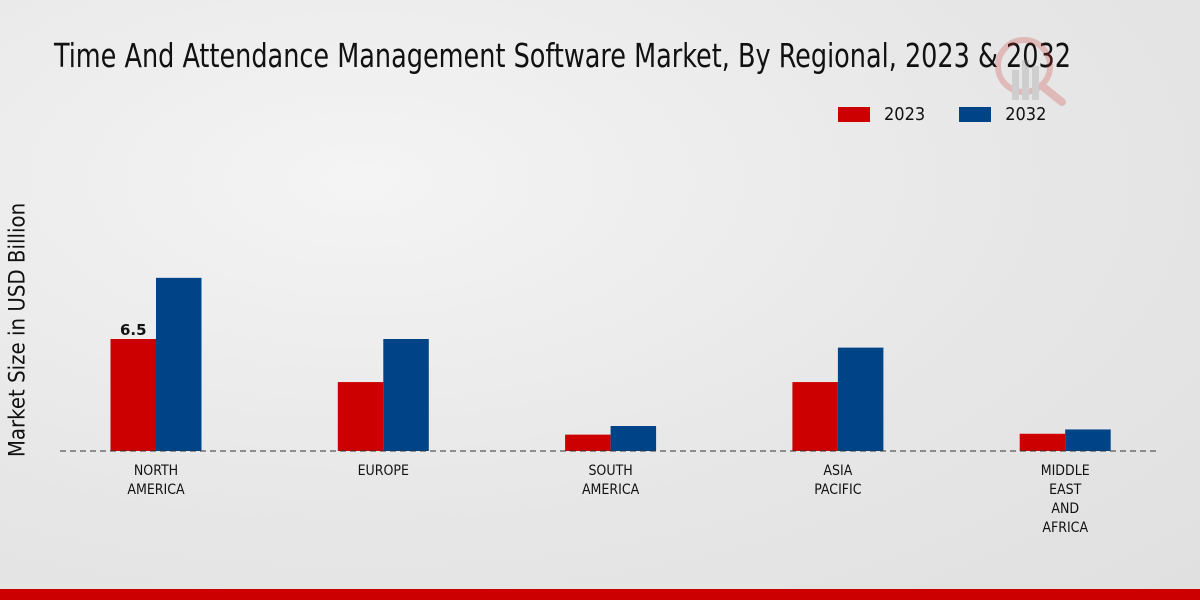  Describe the element at coordinates (133, 330) in the screenshot. I see `data-label: 6.5` at that location.